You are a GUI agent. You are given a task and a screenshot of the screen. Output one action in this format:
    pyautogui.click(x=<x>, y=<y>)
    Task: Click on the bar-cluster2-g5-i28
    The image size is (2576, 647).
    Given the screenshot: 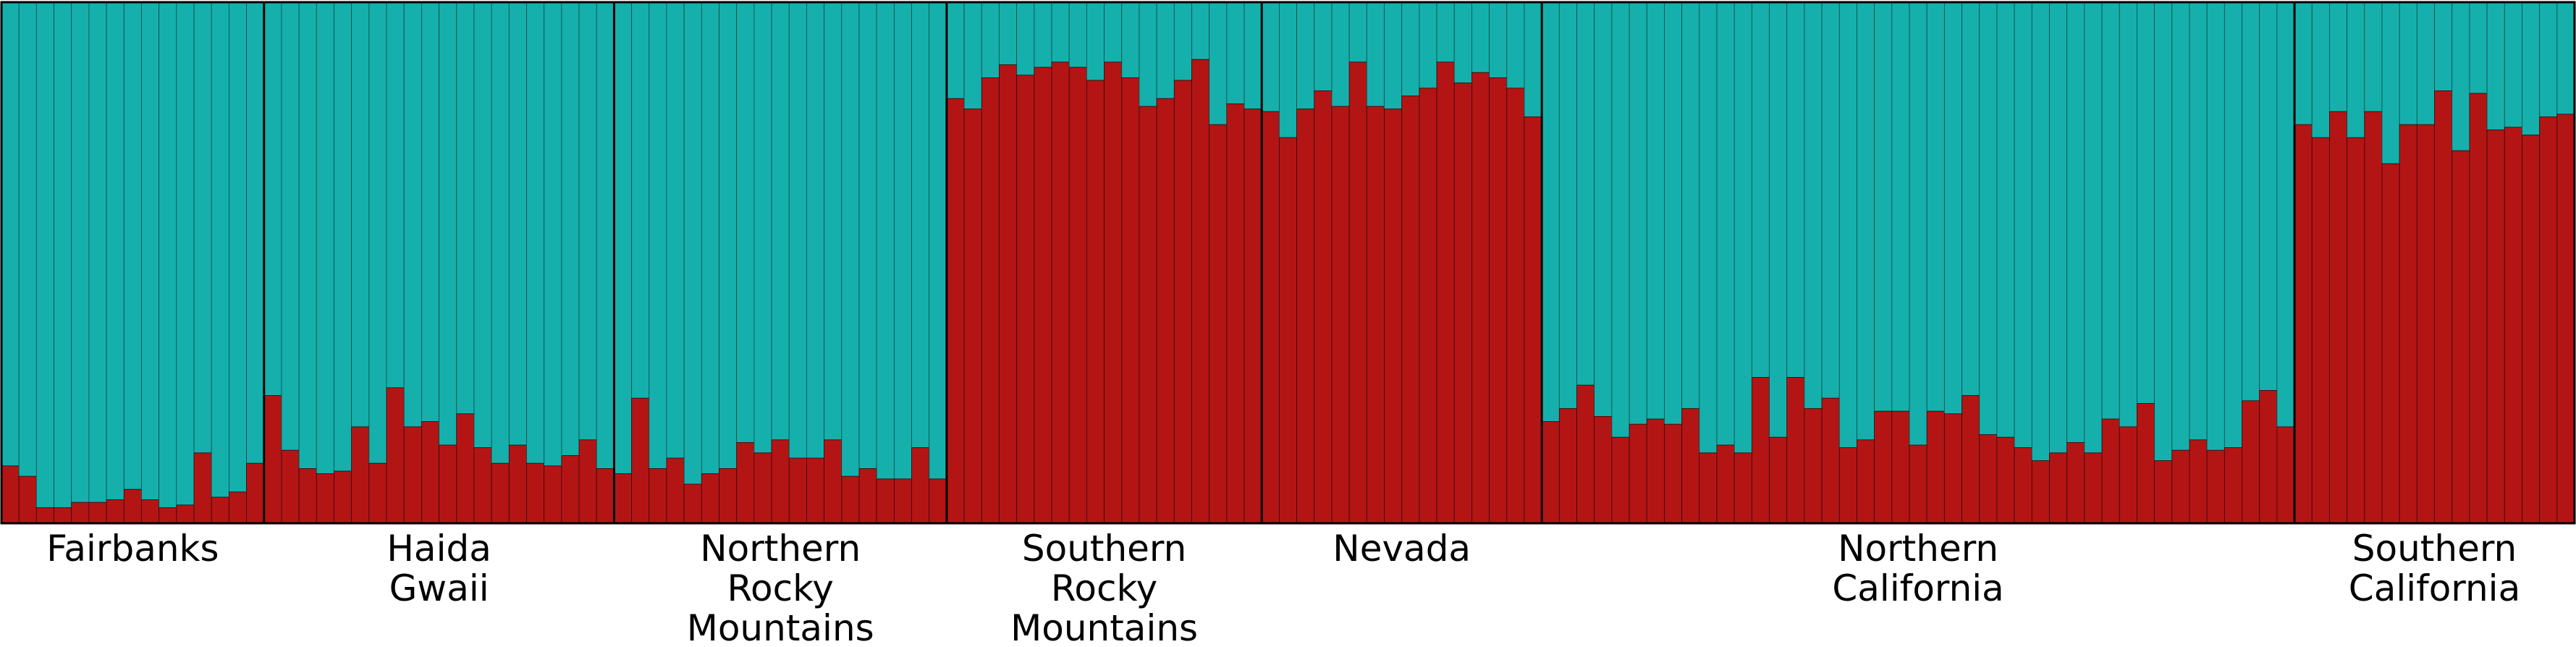 What is the action you would take?
    pyautogui.click(x=2040, y=231)
    